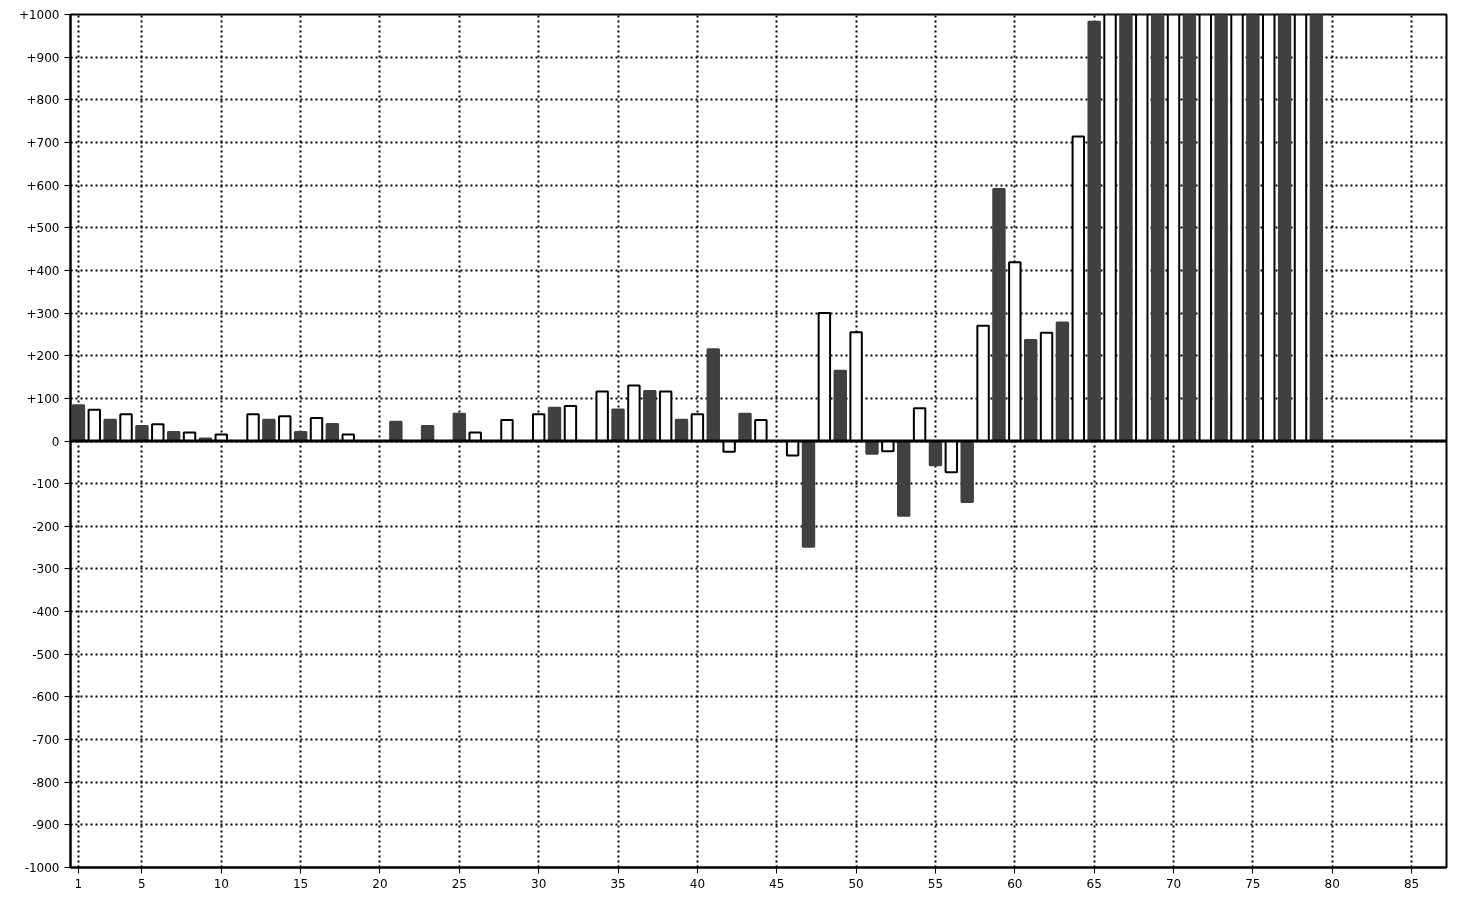  Describe the element at coordinates (46, 740) in the screenshot. I see `y-tick-label: -700` at that location.